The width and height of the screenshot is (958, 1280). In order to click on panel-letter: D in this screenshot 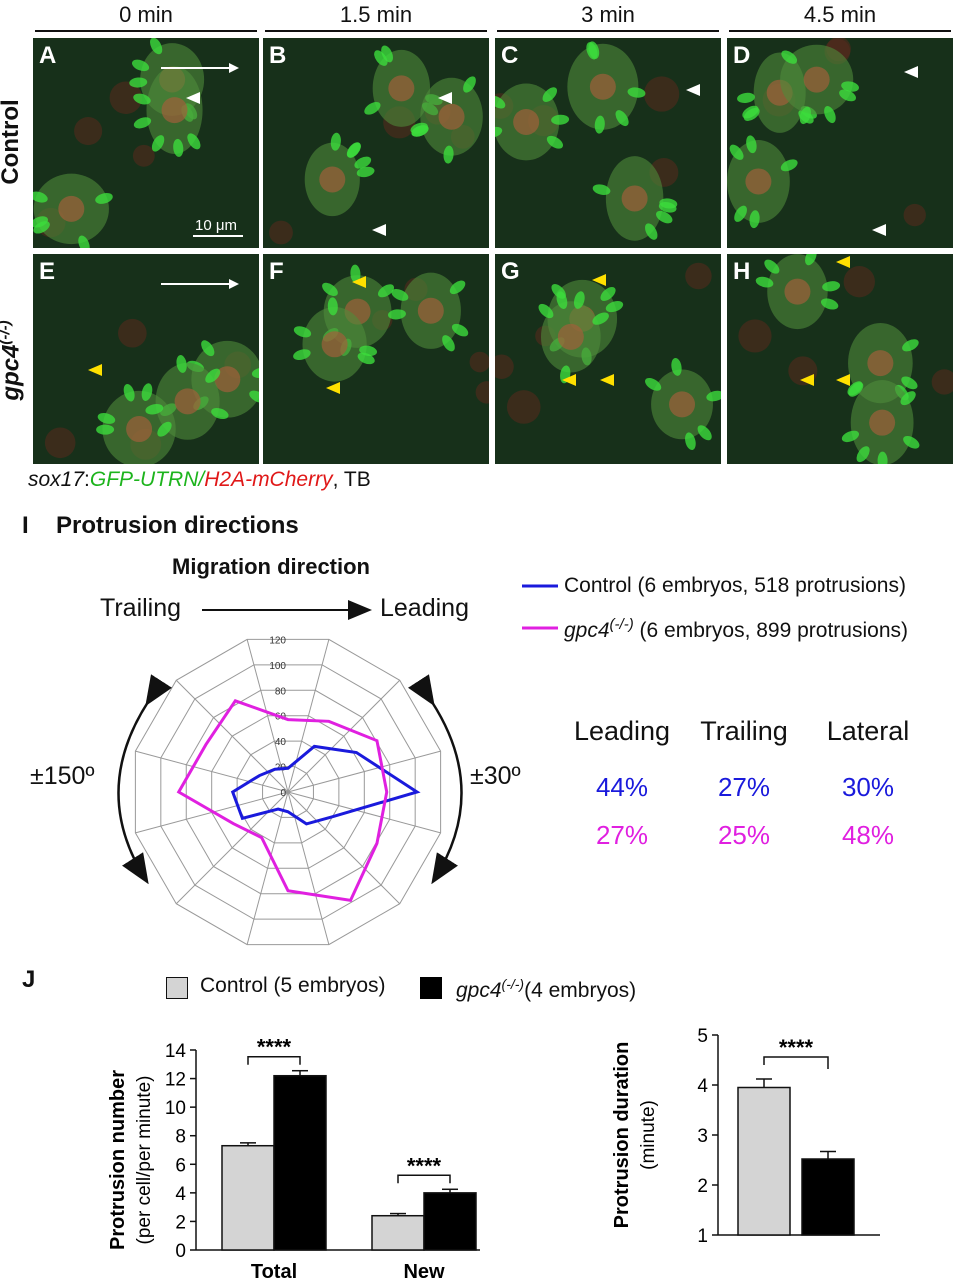, I will do `click(742, 55)`.